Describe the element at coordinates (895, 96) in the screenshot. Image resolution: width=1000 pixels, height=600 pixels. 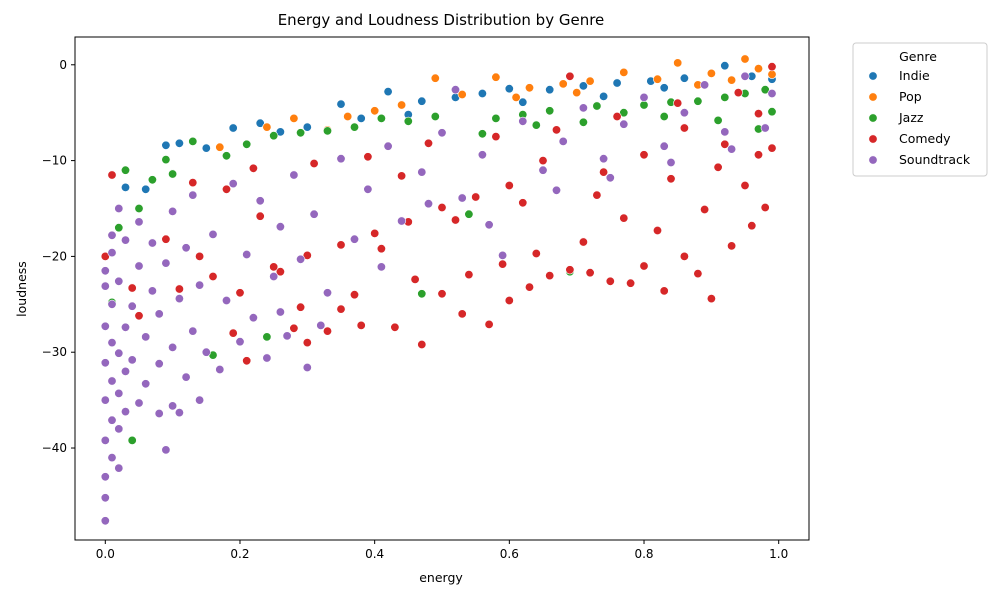
I see `legend-item-pop: Pop` at that location.